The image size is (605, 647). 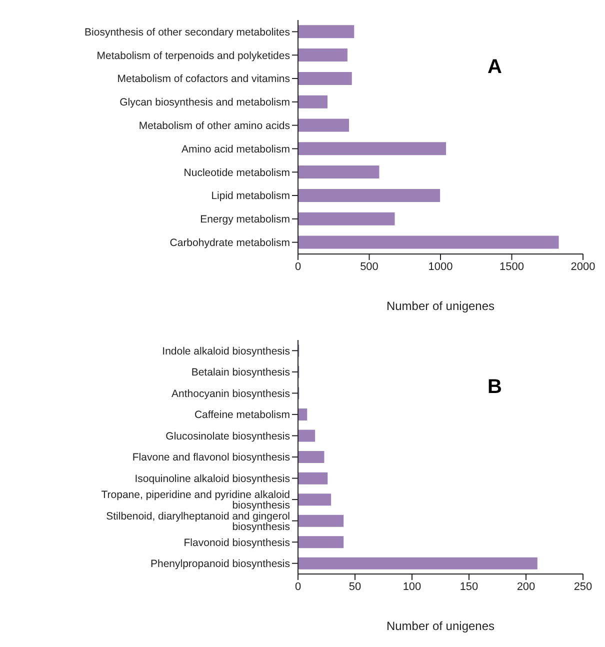 What do you see at coordinates (250, 196) in the screenshot?
I see `y-tick-label: Lipid metabolism` at bounding box center [250, 196].